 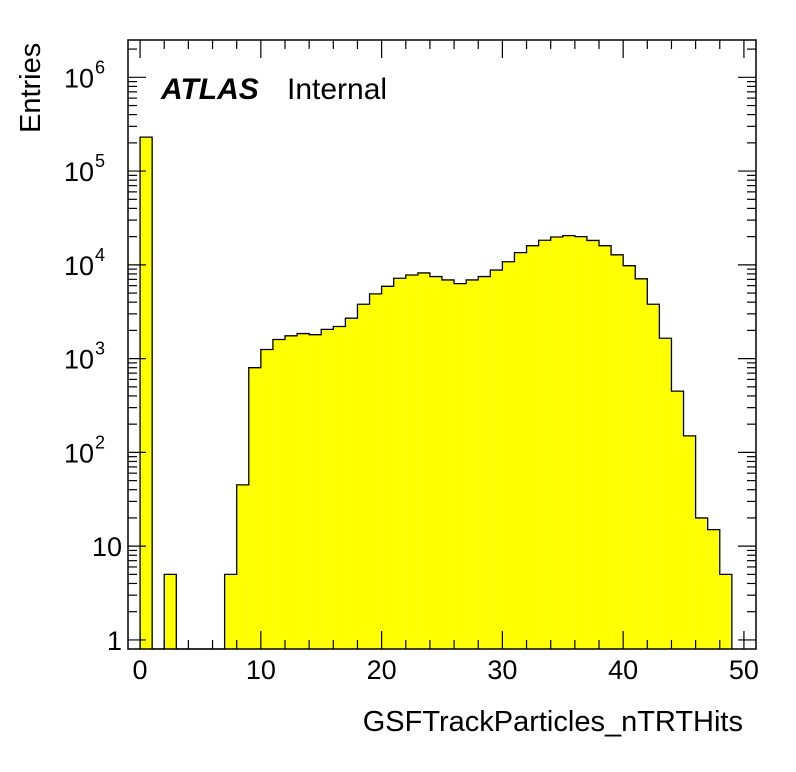 I want to click on x-tick-label: 10, so click(x=261, y=670).